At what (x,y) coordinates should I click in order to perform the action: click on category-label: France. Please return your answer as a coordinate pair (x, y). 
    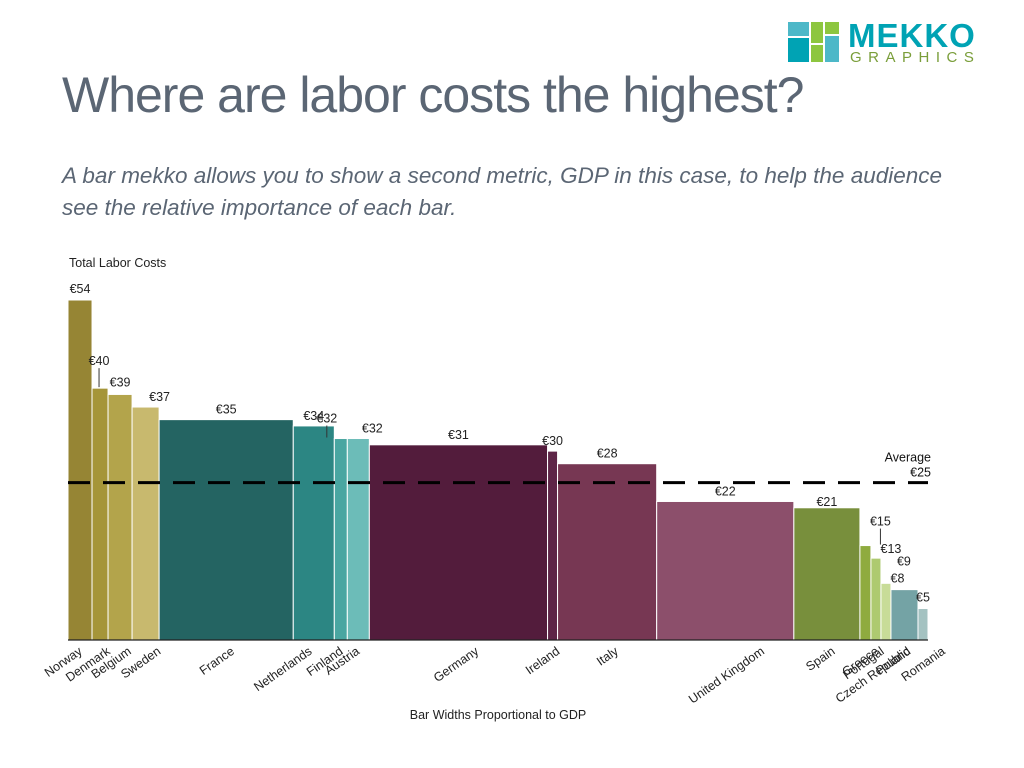
    Looking at the image, I should click on (217, 661).